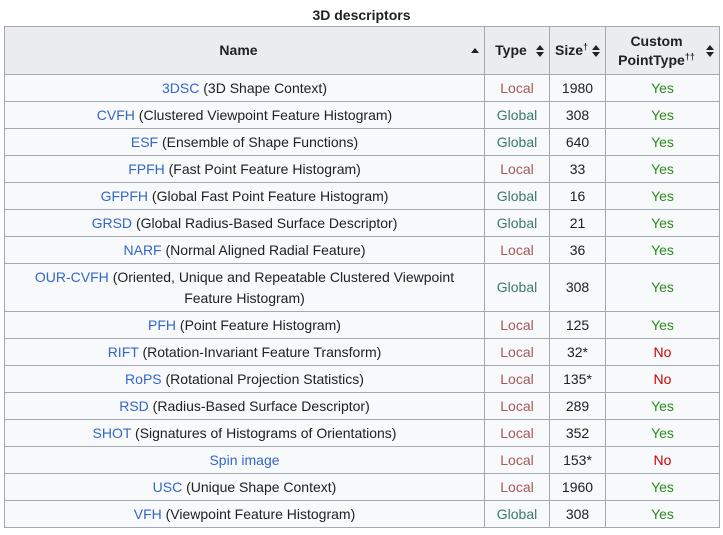 The image size is (723, 535). I want to click on descriptor-link: RIFT, so click(123, 351).